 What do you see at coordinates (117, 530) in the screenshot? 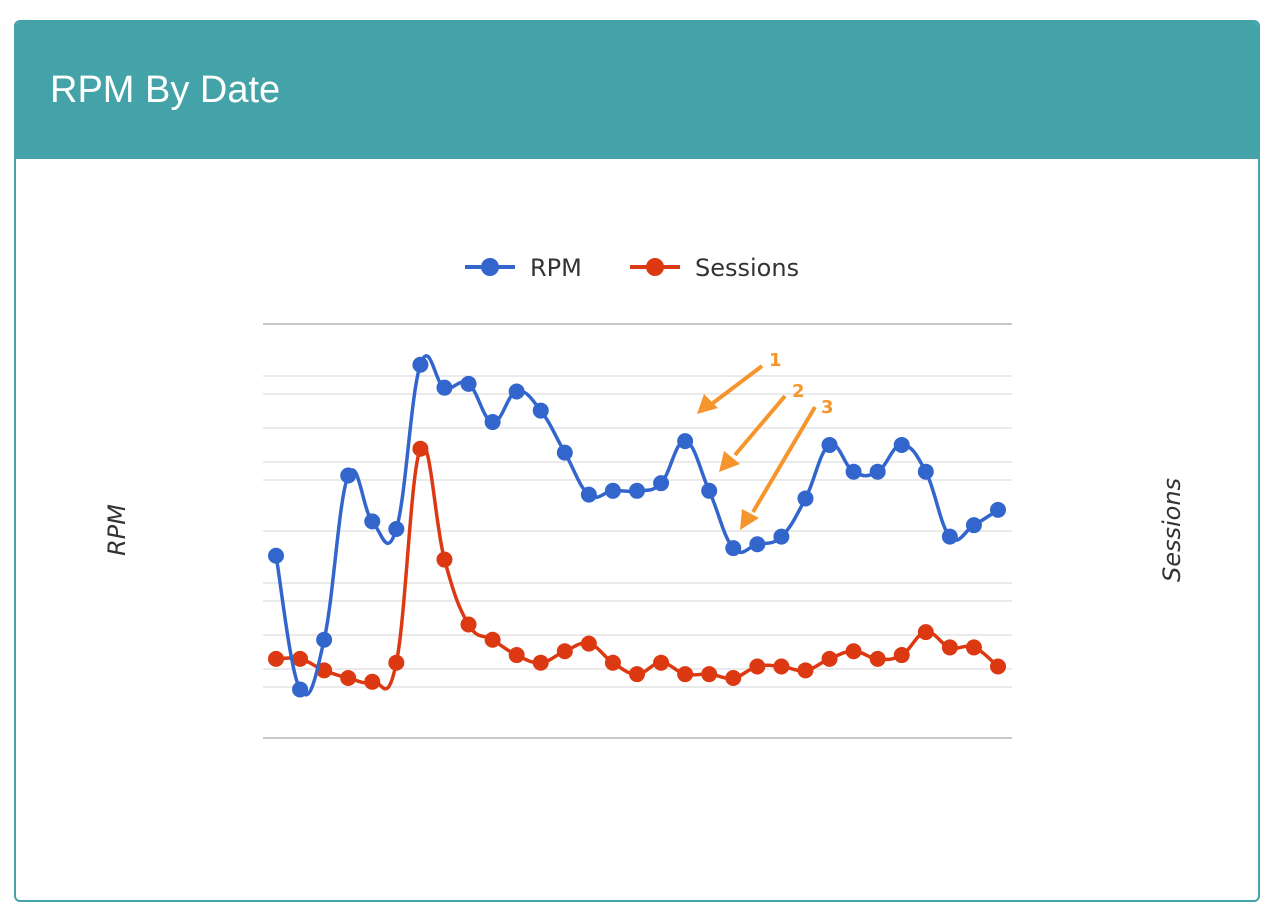
I see `y-axis-title-left: RPM` at bounding box center [117, 530].